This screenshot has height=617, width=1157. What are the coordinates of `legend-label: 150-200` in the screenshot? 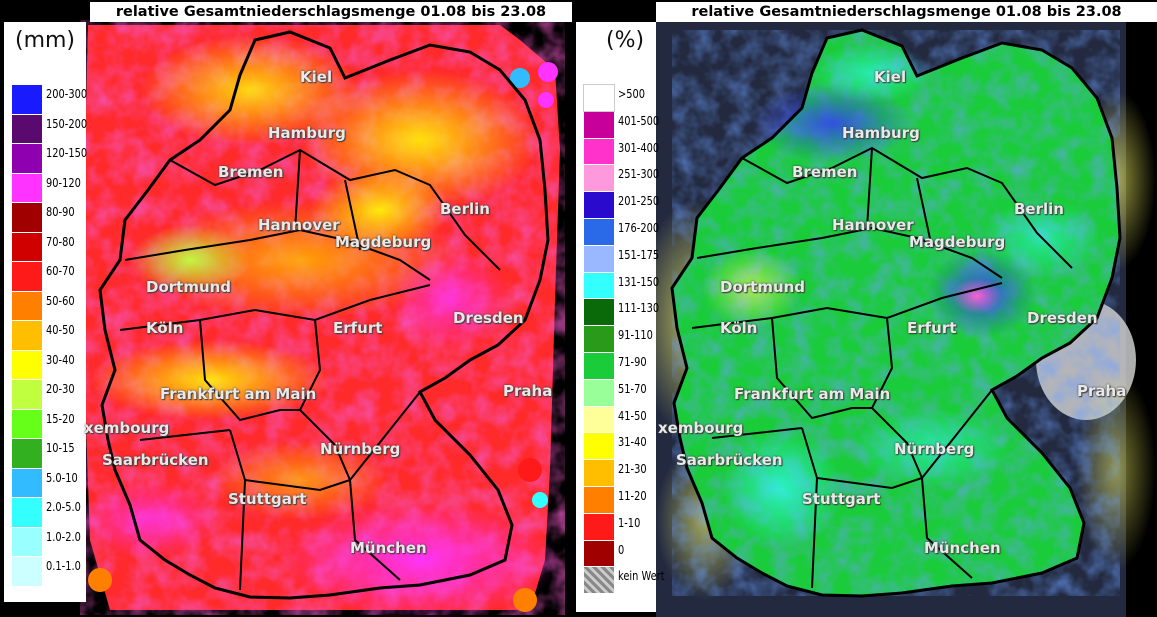 It's located at (67, 123).